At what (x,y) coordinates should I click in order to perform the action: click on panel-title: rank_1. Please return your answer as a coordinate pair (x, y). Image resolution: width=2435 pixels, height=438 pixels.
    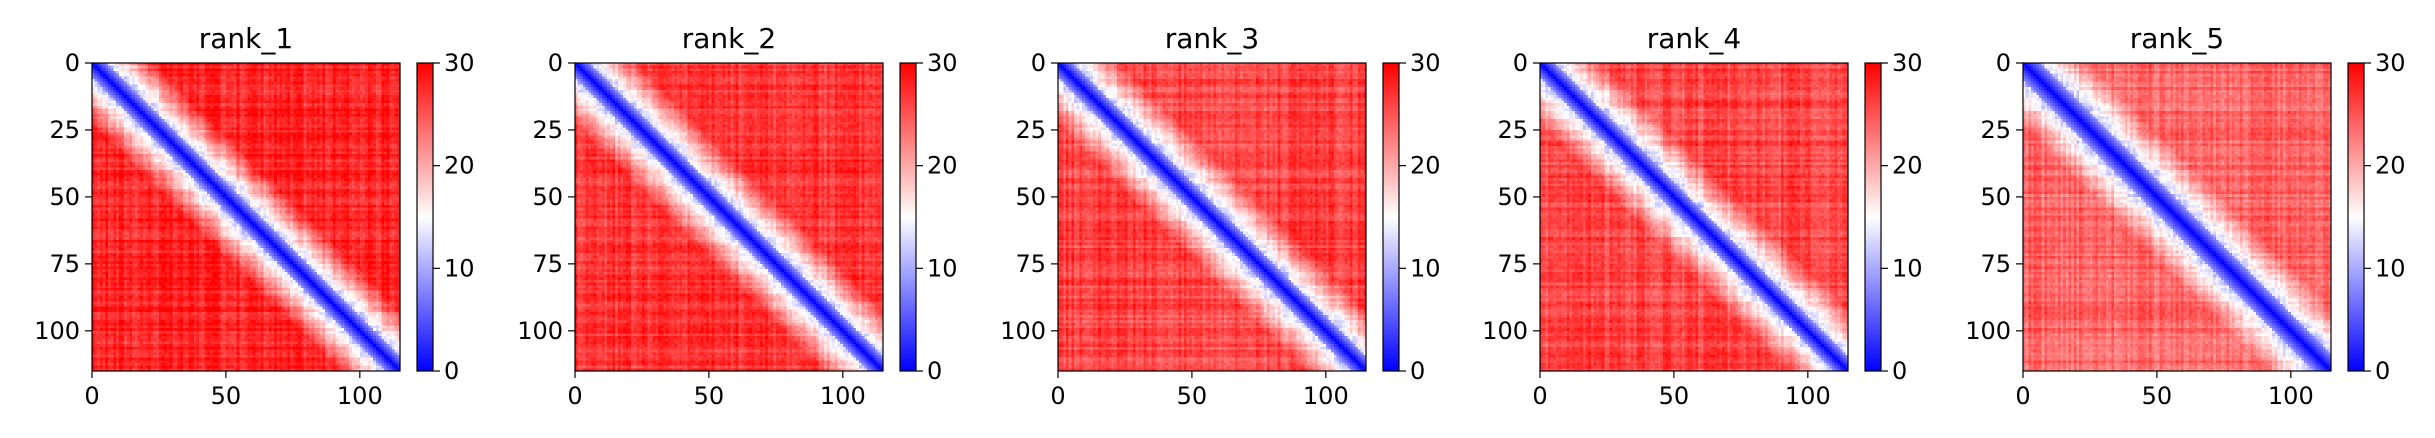
    Looking at the image, I should click on (246, 38).